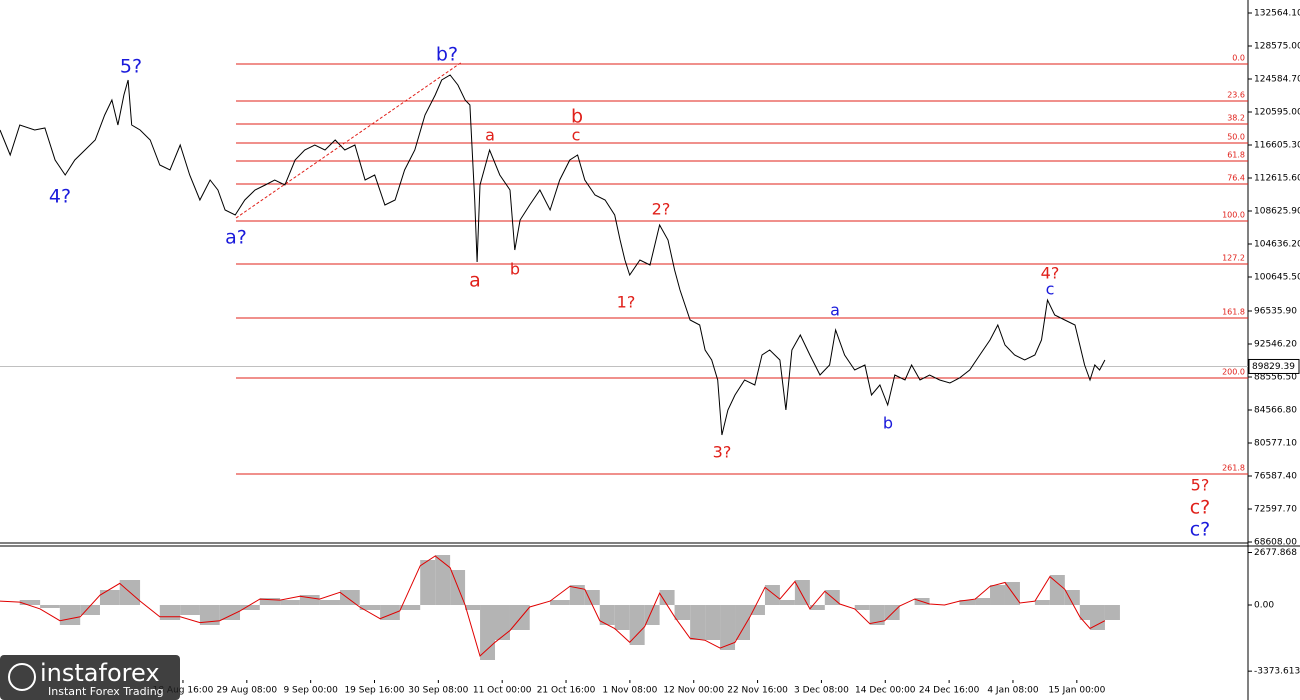  Describe the element at coordinates (1076, 691) in the screenshot. I see `x-tick-label: 15 Jan 00:00` at that location.